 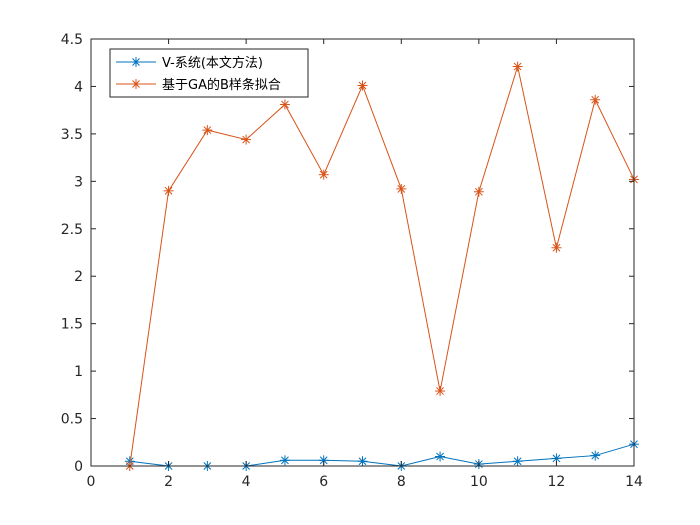 I want to click on x-tick-label: 8, so click(x=401, y=482).